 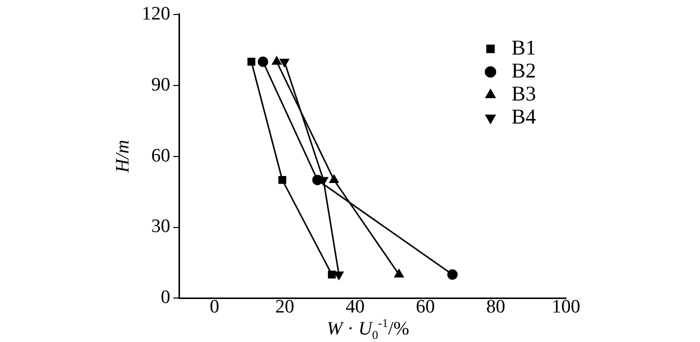 What do you see at coordinates (523, 93) in the screenshot?
I see `legend-label: B3` at bounding box center [523, 93].